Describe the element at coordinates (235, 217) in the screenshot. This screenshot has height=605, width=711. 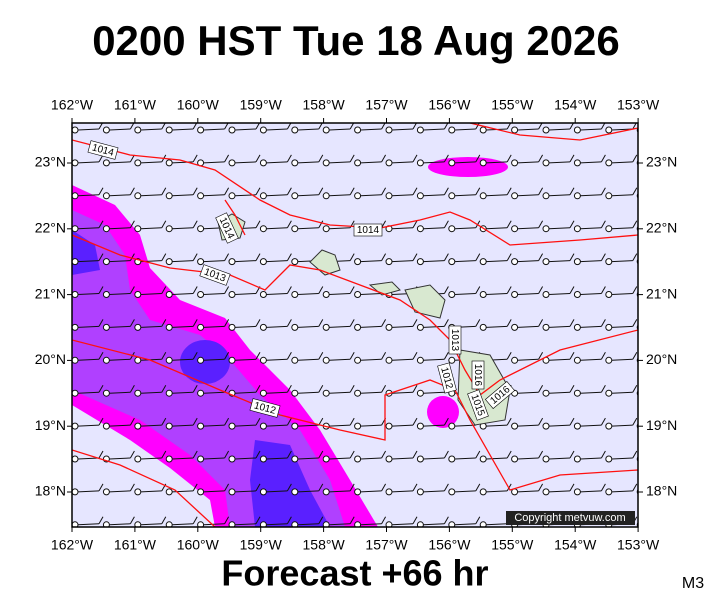
I see `isobar` at that location.